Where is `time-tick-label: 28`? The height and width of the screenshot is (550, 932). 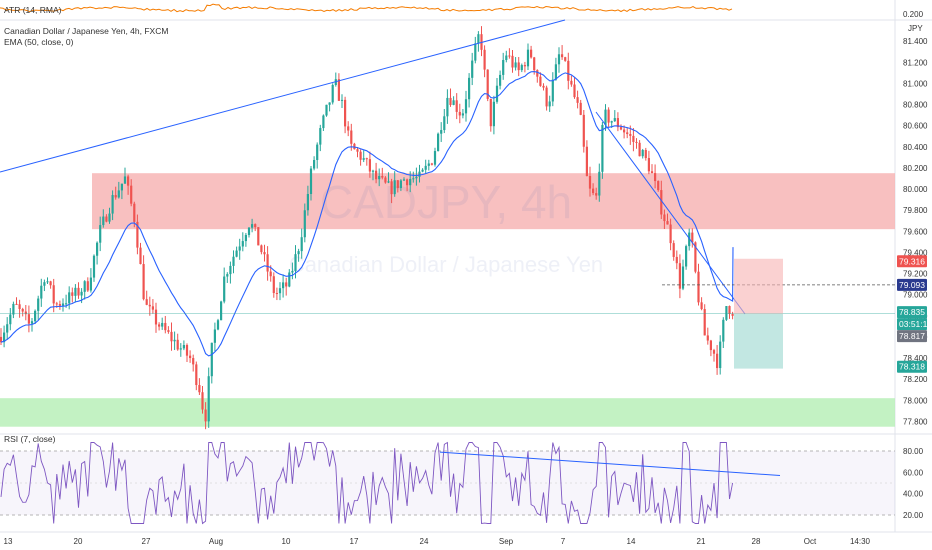
time-tick-label: 28 is located at coordinates (756, 541).